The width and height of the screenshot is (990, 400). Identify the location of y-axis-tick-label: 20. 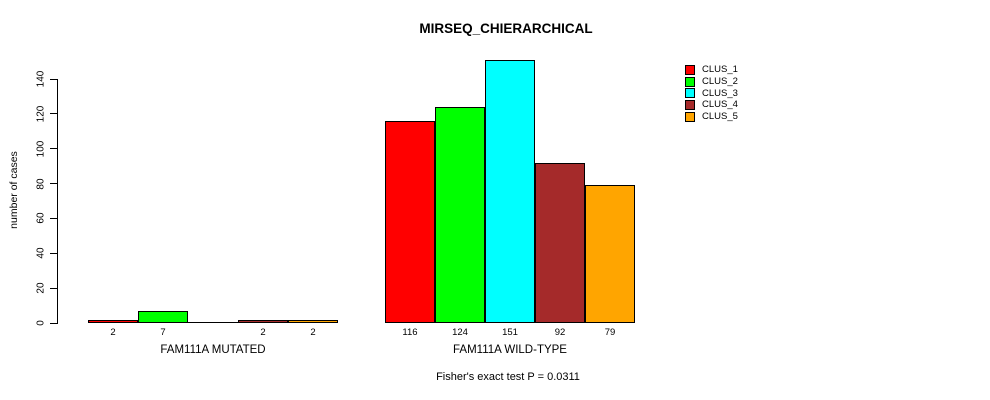
(41, 288).